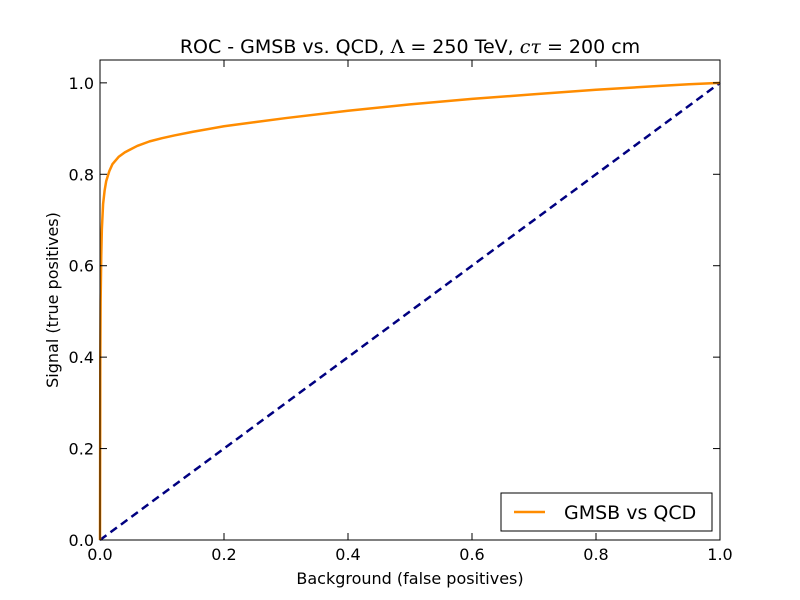 This screenshot has height=600, width=800. I want to click on legend: GMSB vs QCD, so click(606, 512).